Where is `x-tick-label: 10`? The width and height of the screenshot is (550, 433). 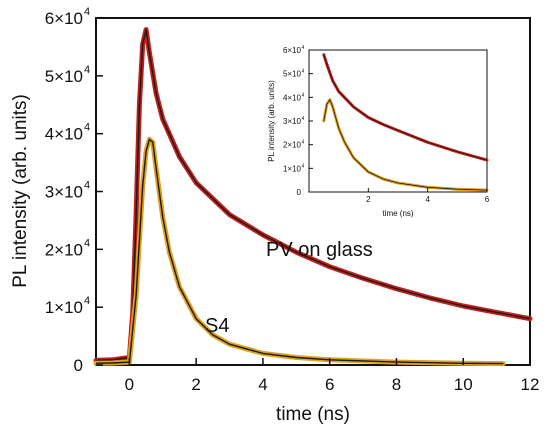 x-tick-label: 10 is located at coordinates (463, 384).